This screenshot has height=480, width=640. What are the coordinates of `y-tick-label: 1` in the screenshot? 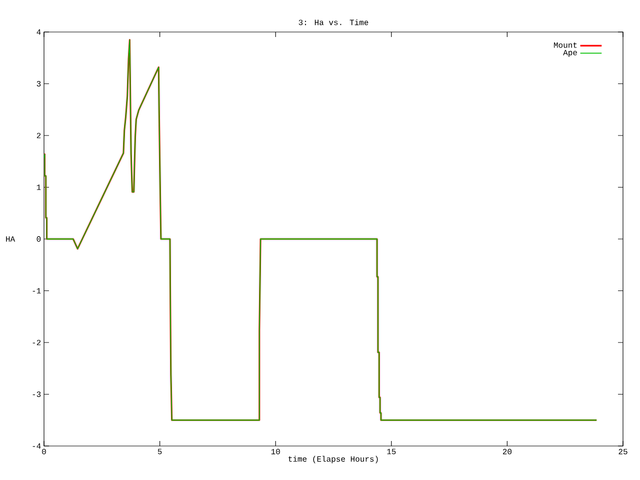 It's located at (38, 187).